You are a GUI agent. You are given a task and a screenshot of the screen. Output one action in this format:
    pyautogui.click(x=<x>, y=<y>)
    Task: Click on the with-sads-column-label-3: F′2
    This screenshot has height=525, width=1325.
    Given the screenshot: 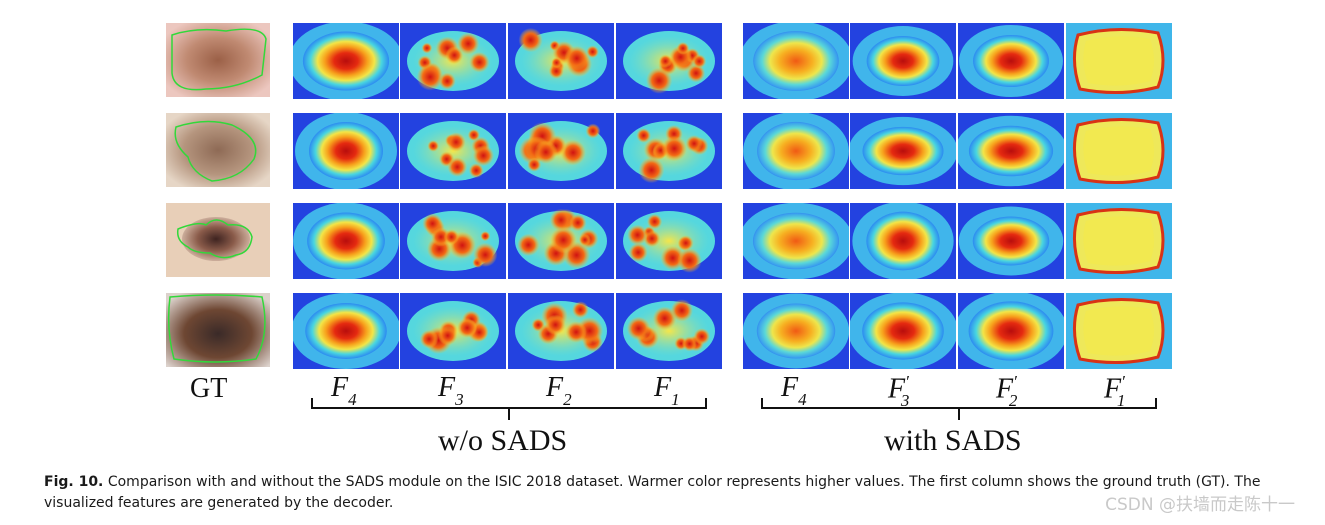 What is the action you would take?
    pyautogui.click(x=1007, y=391)
    